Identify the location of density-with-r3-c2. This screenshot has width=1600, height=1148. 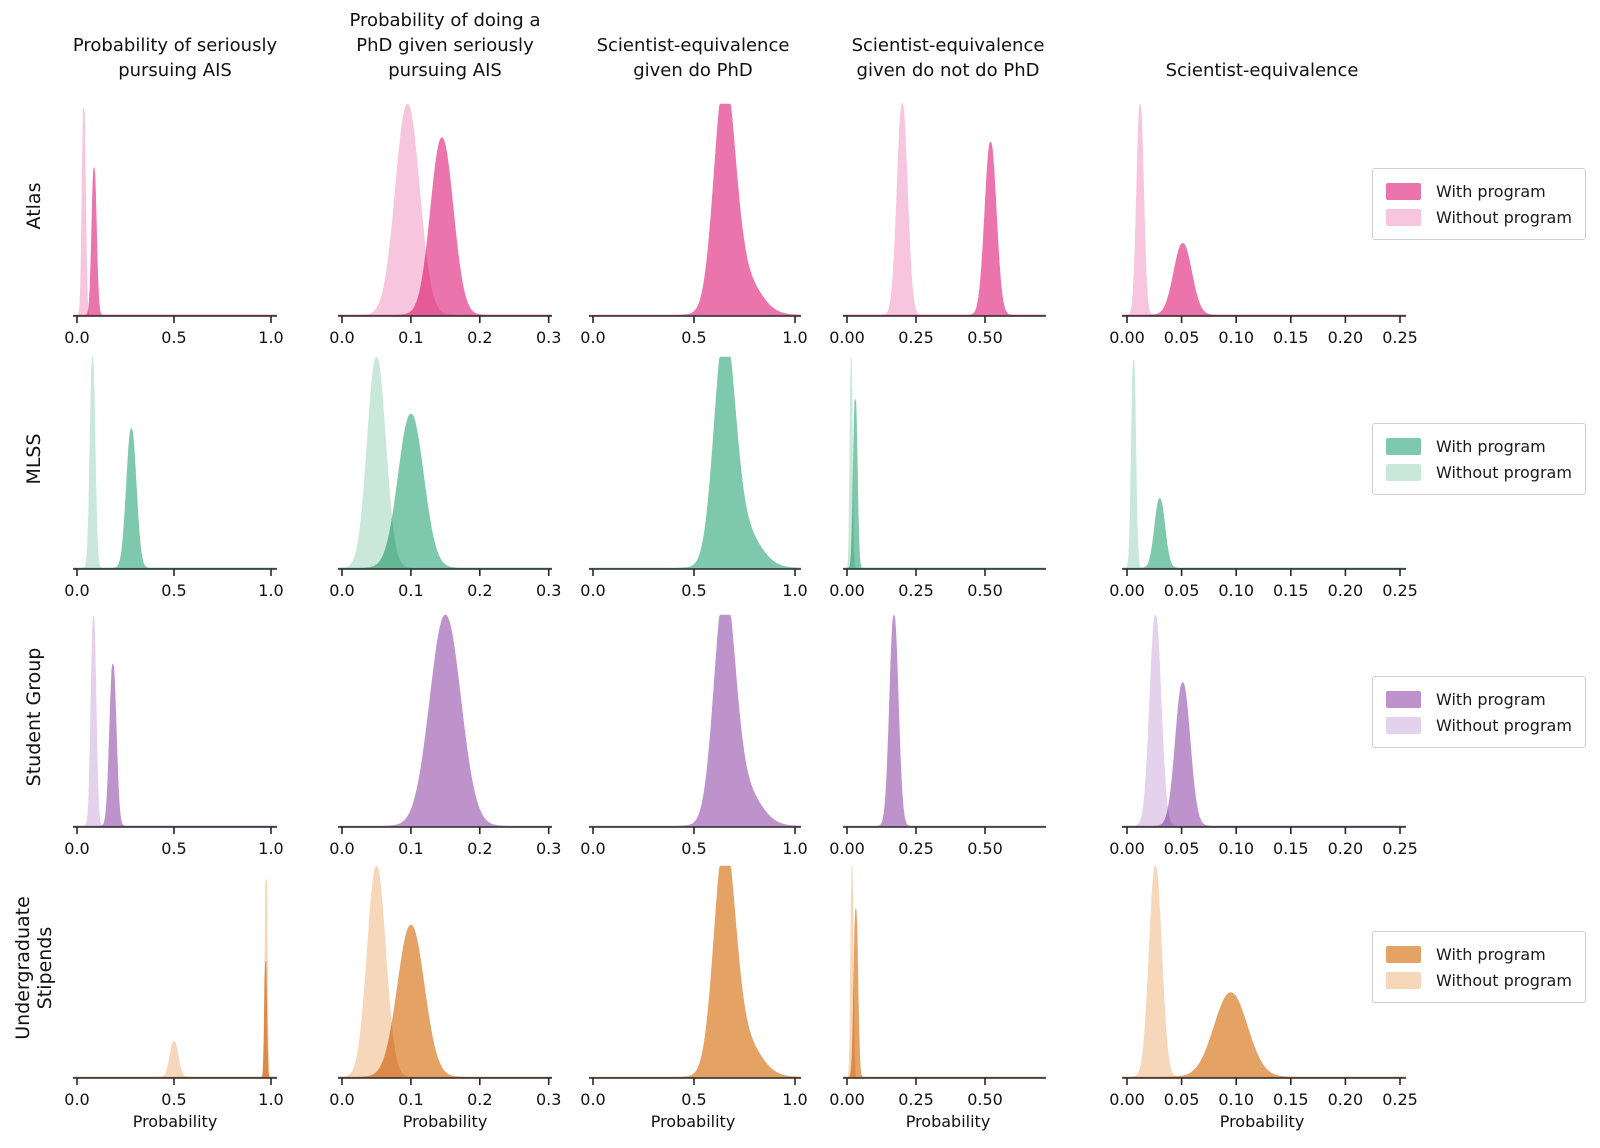
(445, 720).